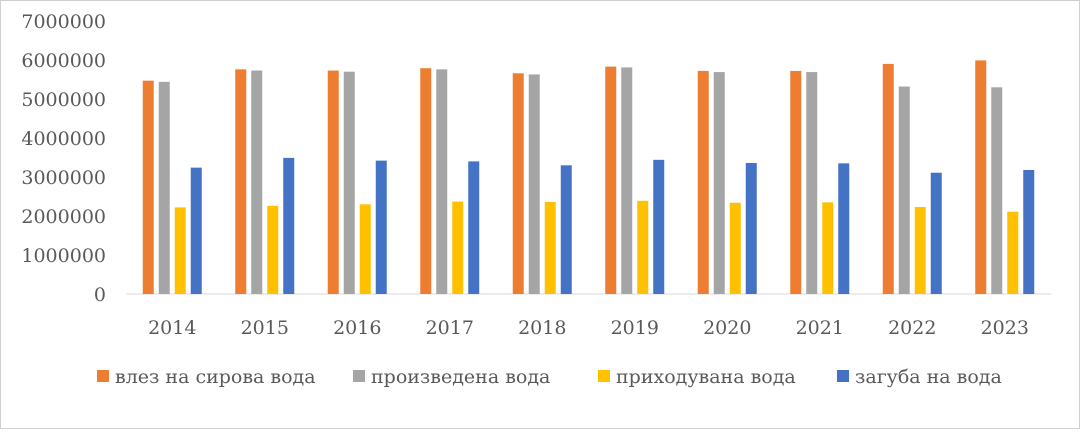 This screenshot has height=433, width=1080. Describe the element at coordinates (63, 139) in the screenshot. I see `y-tick-label: 4000000` at that location.